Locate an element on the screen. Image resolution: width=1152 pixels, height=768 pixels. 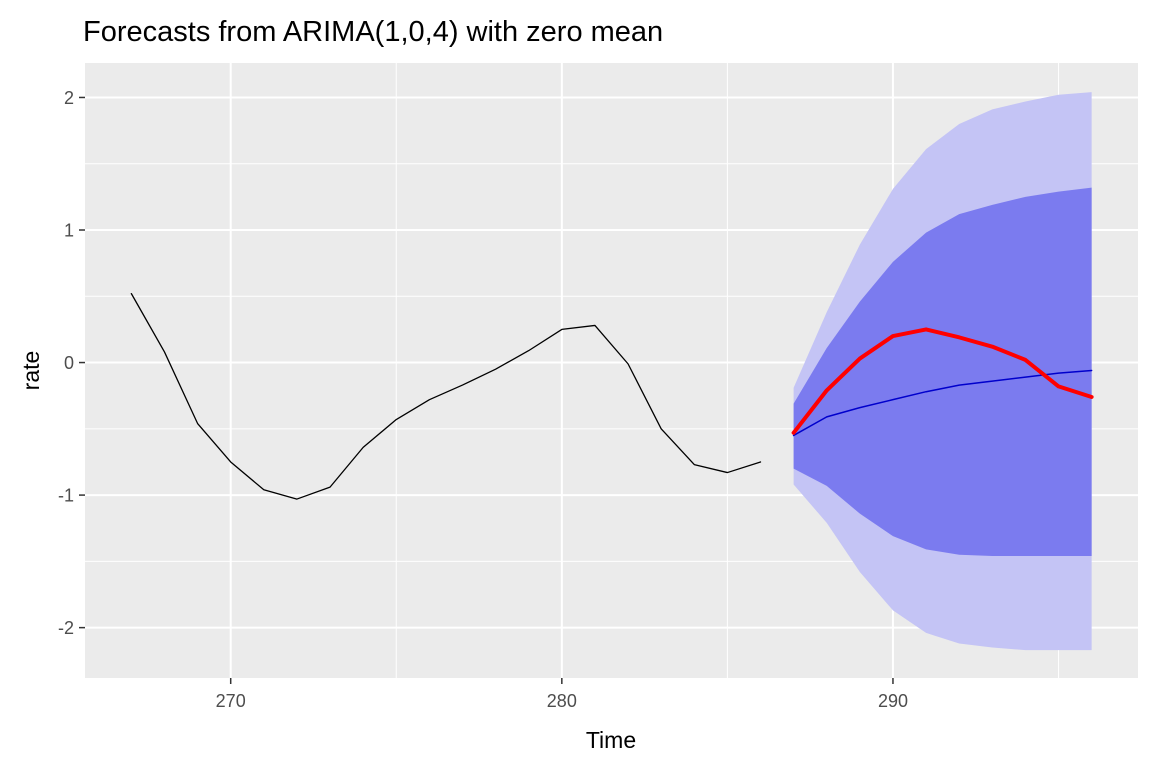
y-axis: -2 -1 0 1 2 is located at coordinates (71, 363).